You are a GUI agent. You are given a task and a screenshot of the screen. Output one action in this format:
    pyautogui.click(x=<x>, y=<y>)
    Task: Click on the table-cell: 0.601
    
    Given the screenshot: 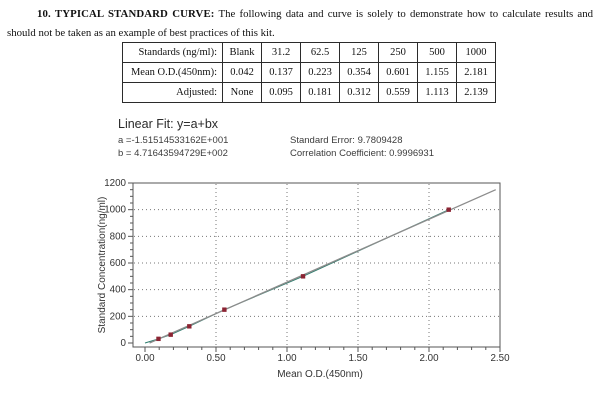 What is the action you would take?
    pyautogui.click(x=398, y=72)
    